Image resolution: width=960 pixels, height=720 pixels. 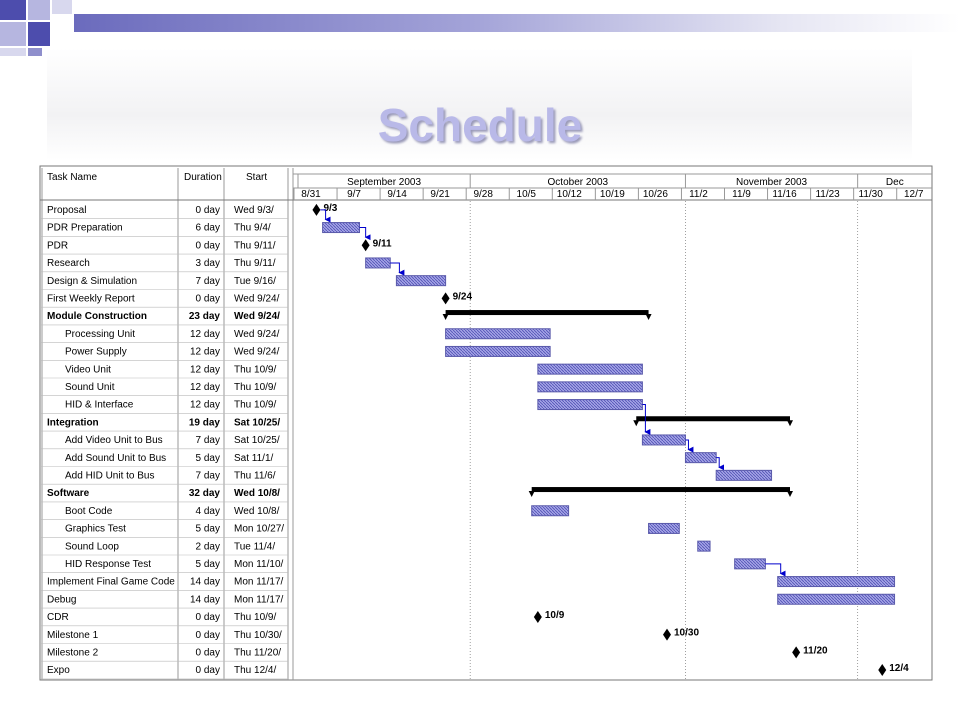 I want to click on task-start: Wed 9/24/, so click(x=257, y=352).